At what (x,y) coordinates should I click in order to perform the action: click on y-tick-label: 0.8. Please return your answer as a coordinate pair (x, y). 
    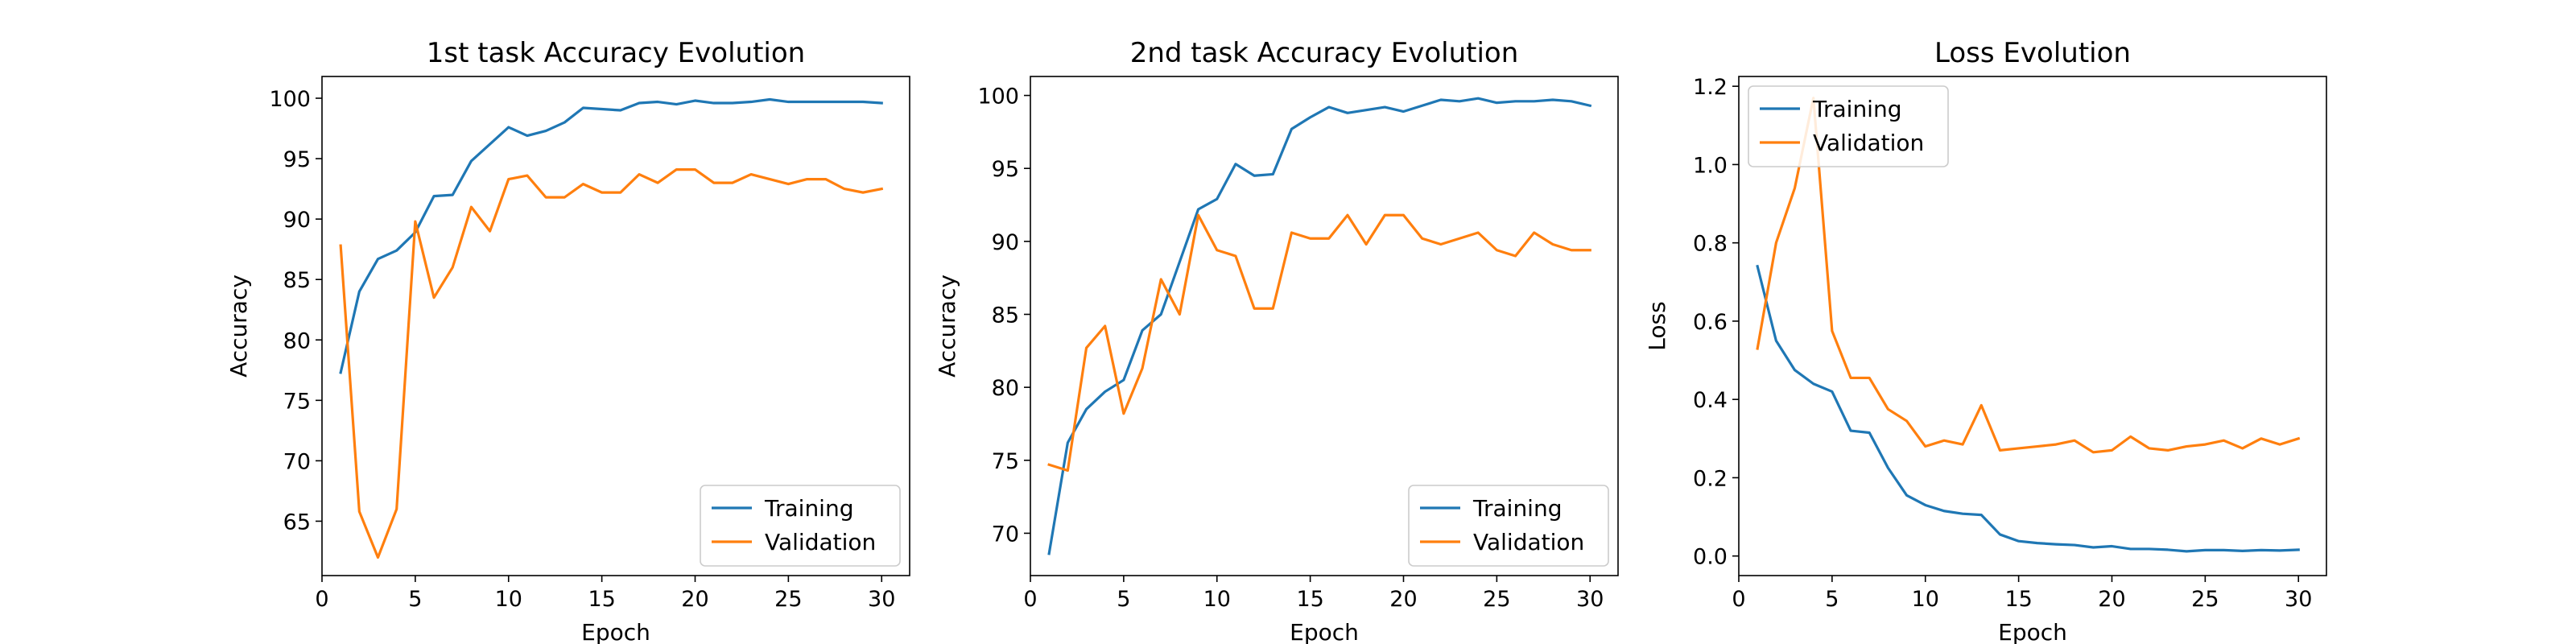
    Looking at the image, I should click on (1710, 244).